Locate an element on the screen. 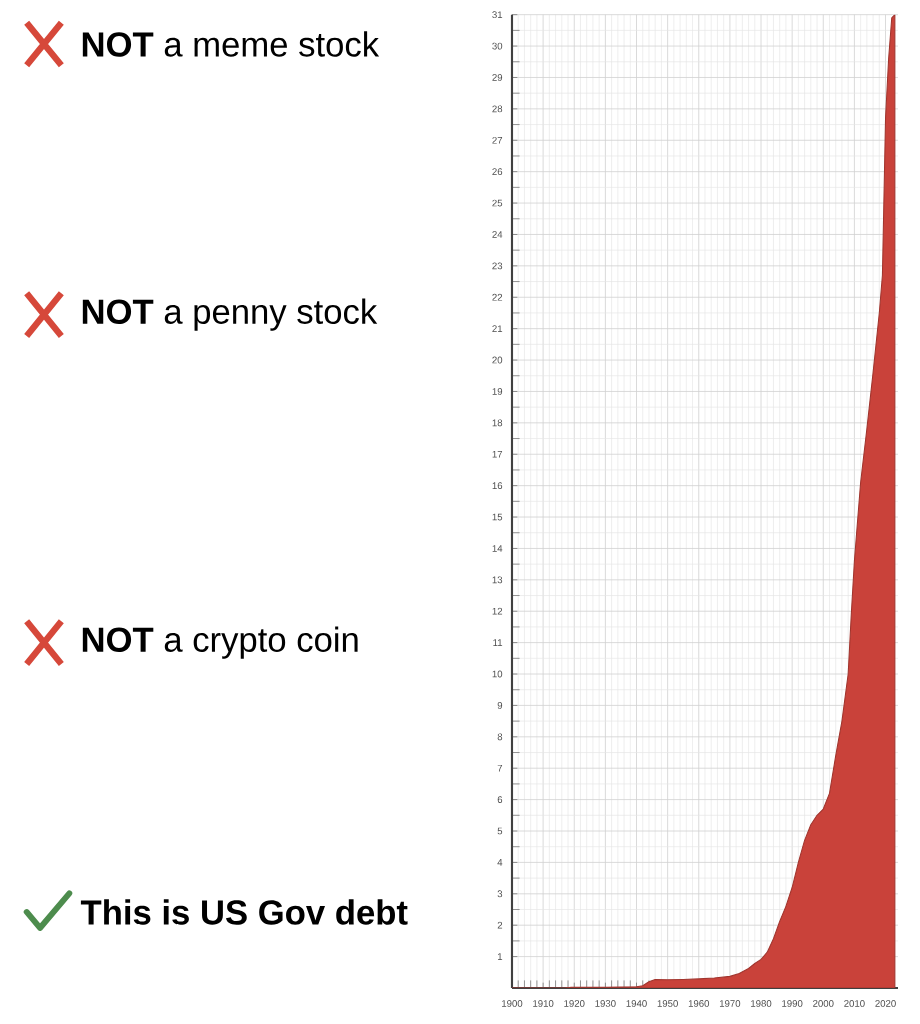 The image size is (920, 1024). text: This is US Gov debt is located at coordinates (244, 912).